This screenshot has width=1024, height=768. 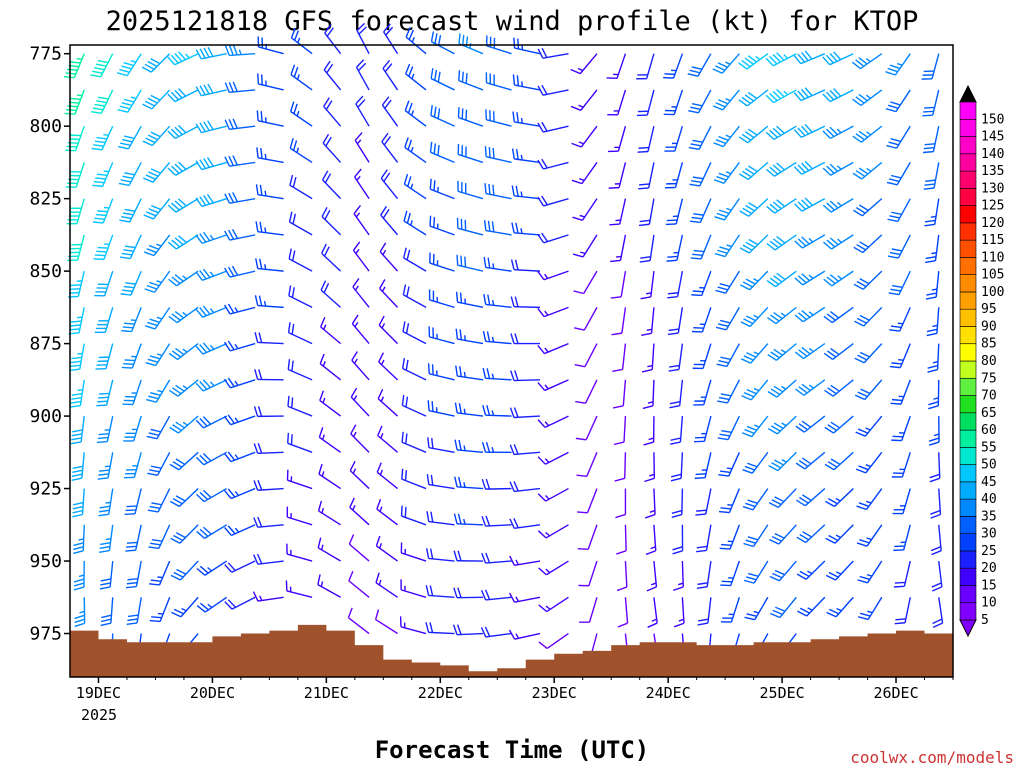 I want to click on colorbar-label: 110, so click(x=992, y=257).